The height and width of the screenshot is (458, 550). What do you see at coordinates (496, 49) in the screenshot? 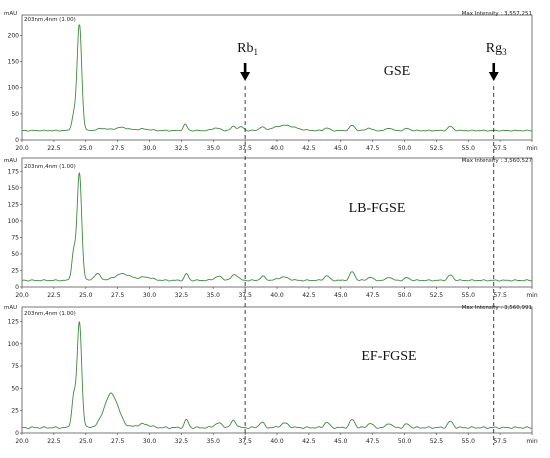
I see `marker-label: Rg3` at bounding box center [496, 49].